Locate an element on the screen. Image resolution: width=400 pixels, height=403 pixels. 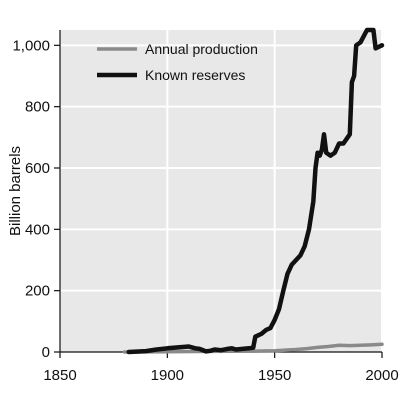
y-tick-label-3: 600 is located at coordinates (37, 168).